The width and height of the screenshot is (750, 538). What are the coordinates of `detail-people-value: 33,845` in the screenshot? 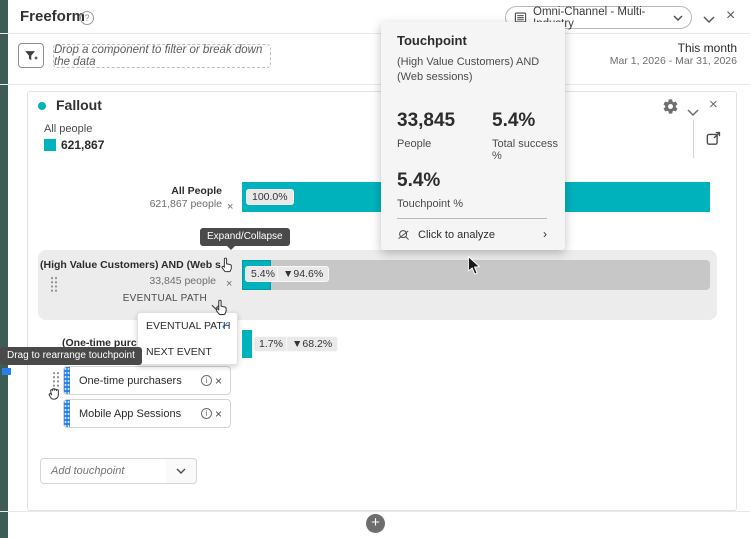 It's located at (426, 120).